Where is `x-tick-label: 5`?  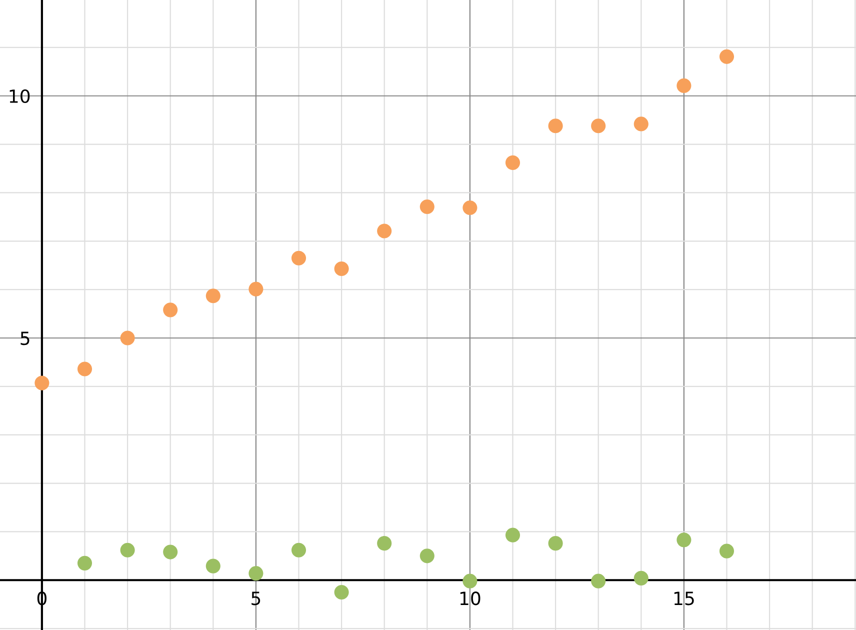
x-tick-label: 5 is located at coordinates (256, 599).